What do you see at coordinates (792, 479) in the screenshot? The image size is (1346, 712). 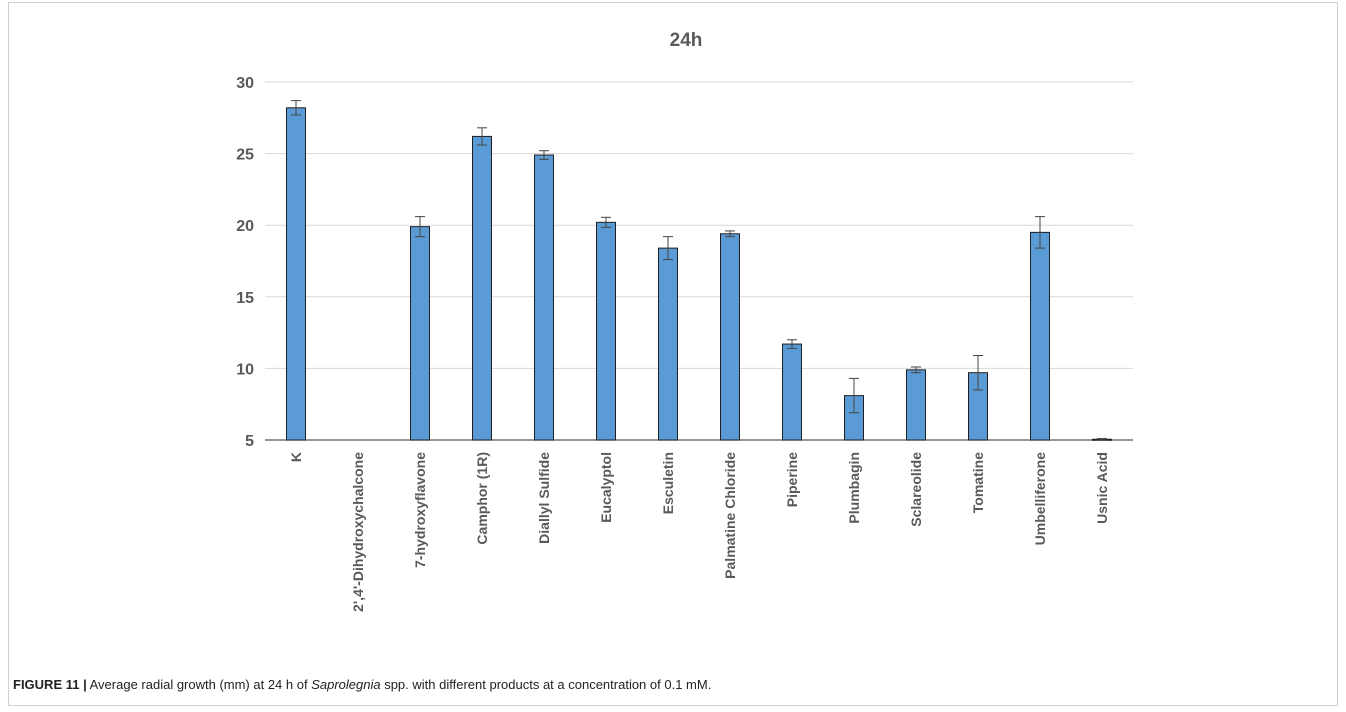 I see `x-tick-label: Piperine` at bounding box center [792, 479].